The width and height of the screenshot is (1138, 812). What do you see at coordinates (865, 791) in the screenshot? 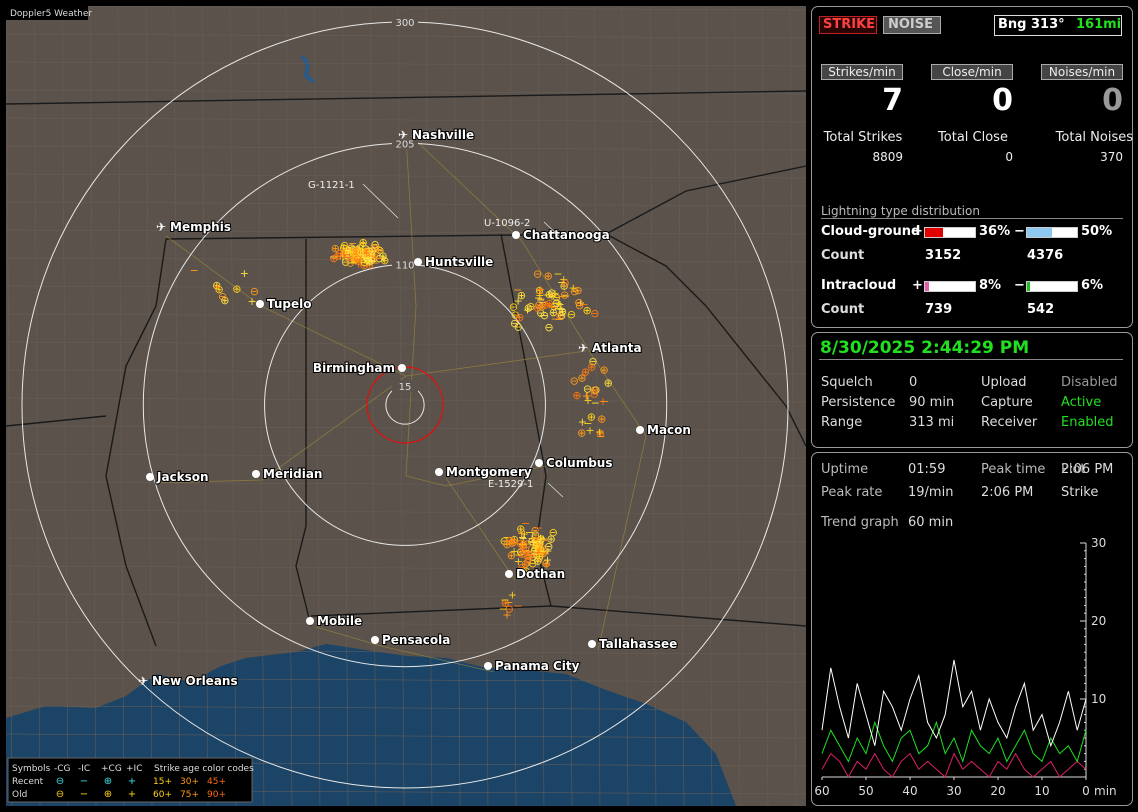
I see `x-tick-label: 50` at bounding box center [865, 791].